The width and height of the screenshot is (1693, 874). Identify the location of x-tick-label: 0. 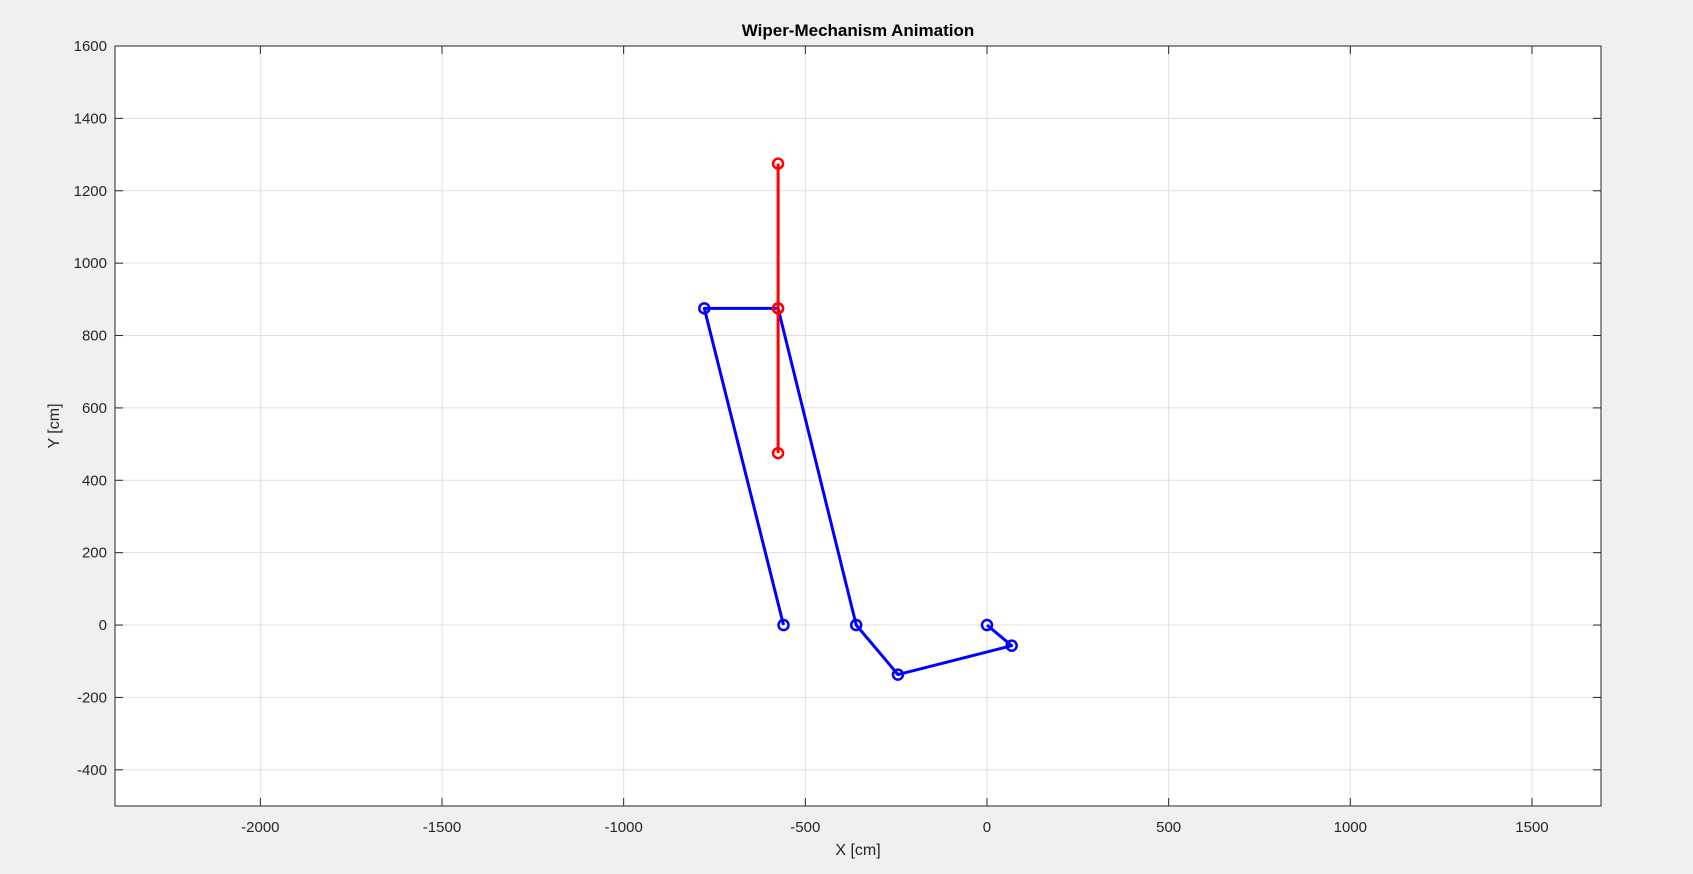
(987, 827).